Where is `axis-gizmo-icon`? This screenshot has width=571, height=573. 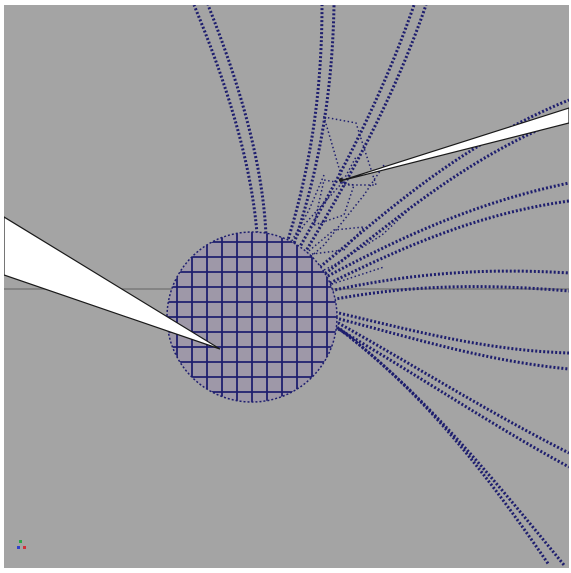
axis-gizmo-icon is located at coordinates (27, 549).